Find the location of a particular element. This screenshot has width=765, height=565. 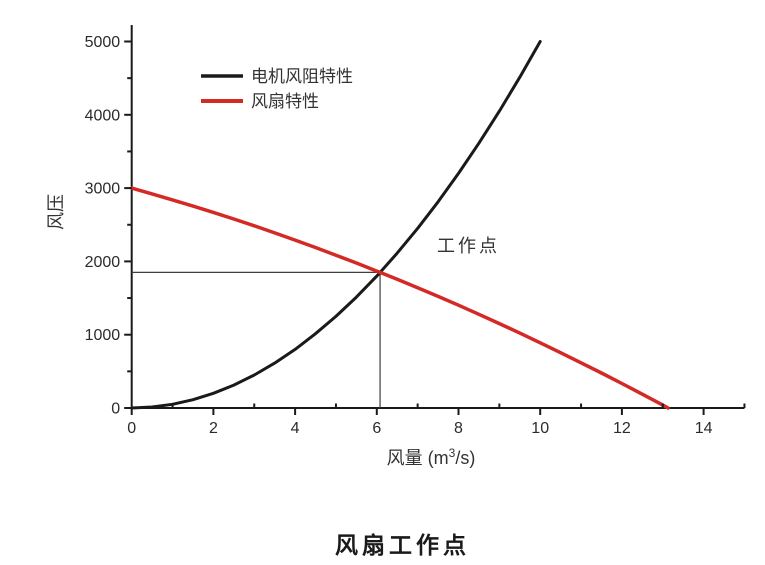

reference-lines is located at coordinates (256, 339).